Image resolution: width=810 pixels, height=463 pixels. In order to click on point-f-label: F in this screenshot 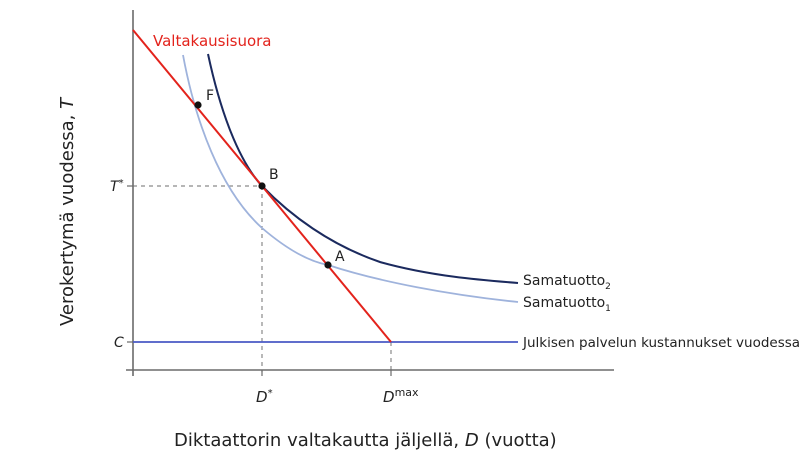, I will do `click(210, 96)`.